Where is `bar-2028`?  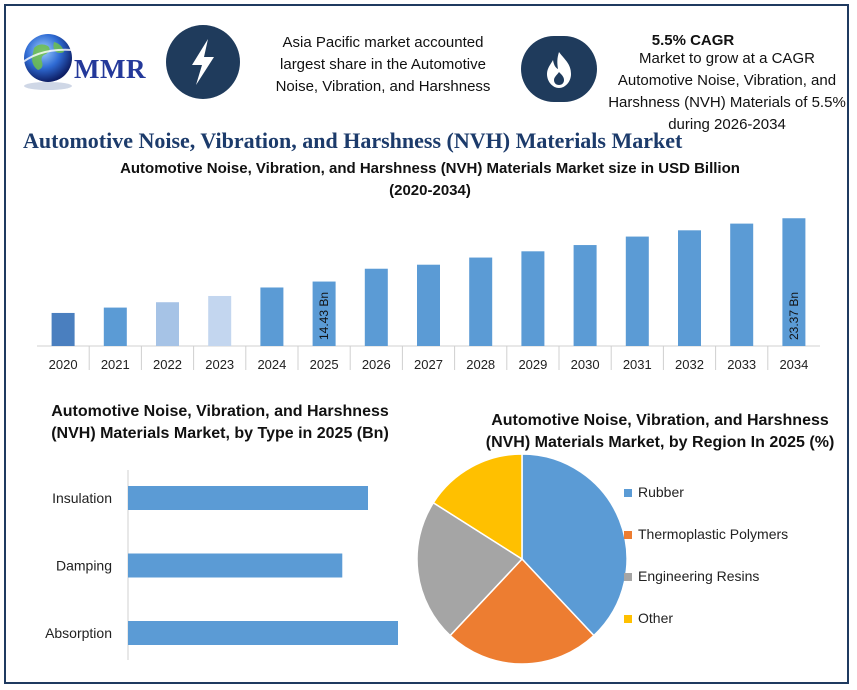 bar-2028 is located at coordinates (481, 301).